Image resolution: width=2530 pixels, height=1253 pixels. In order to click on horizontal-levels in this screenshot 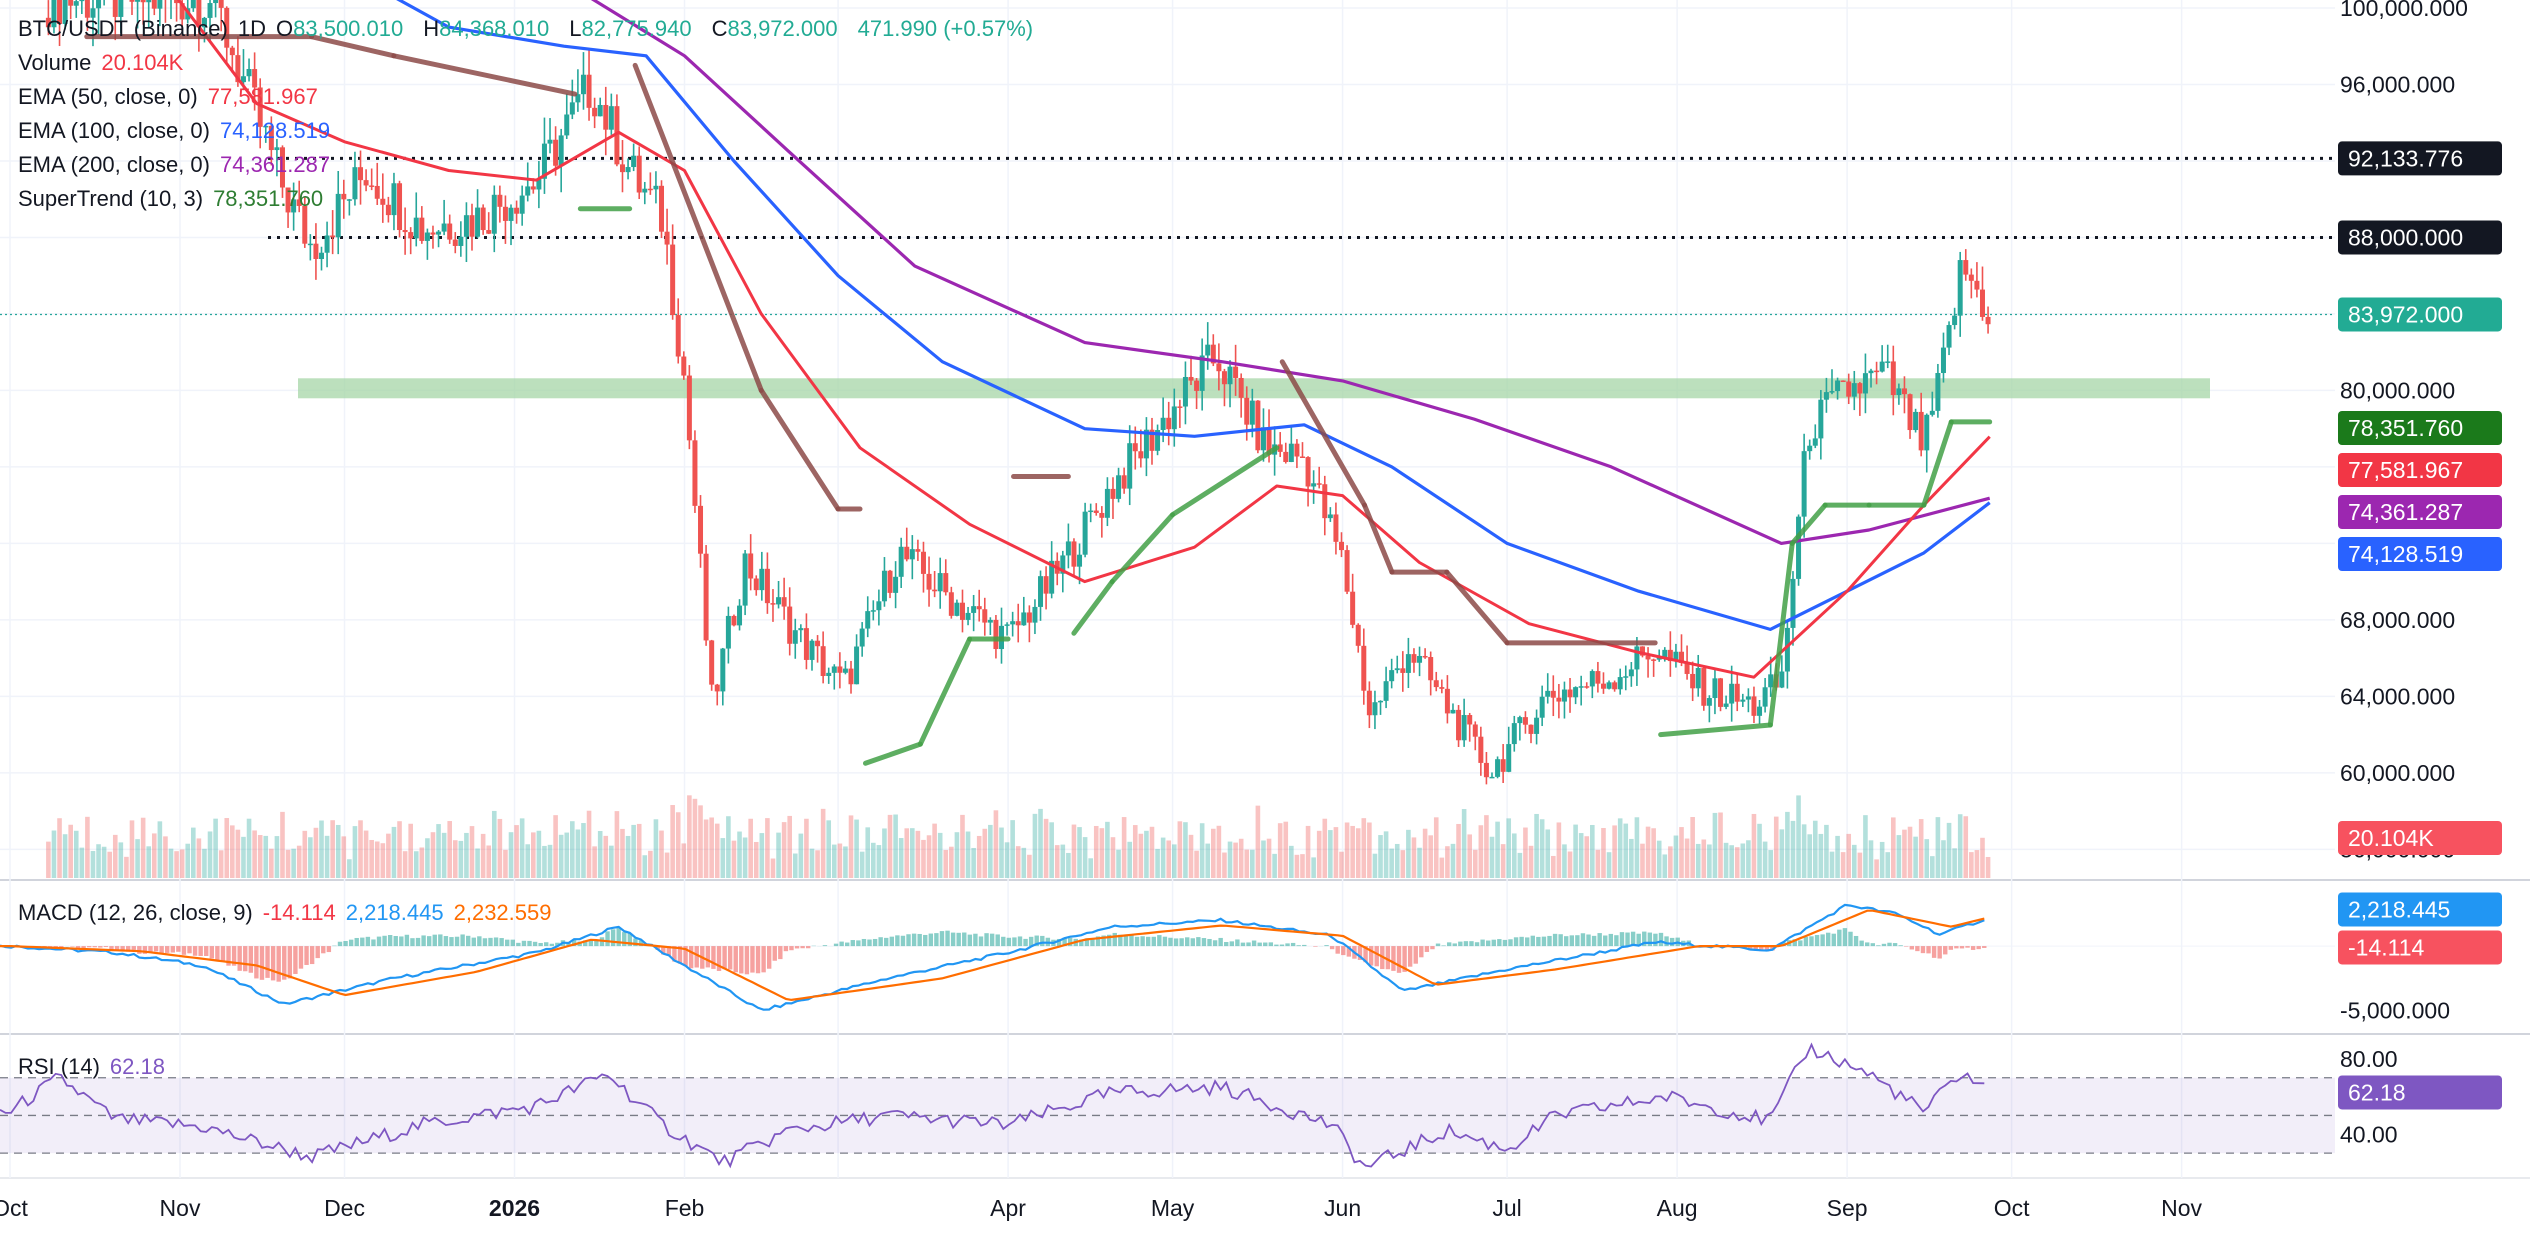, I will do `click(1167, 236)`.